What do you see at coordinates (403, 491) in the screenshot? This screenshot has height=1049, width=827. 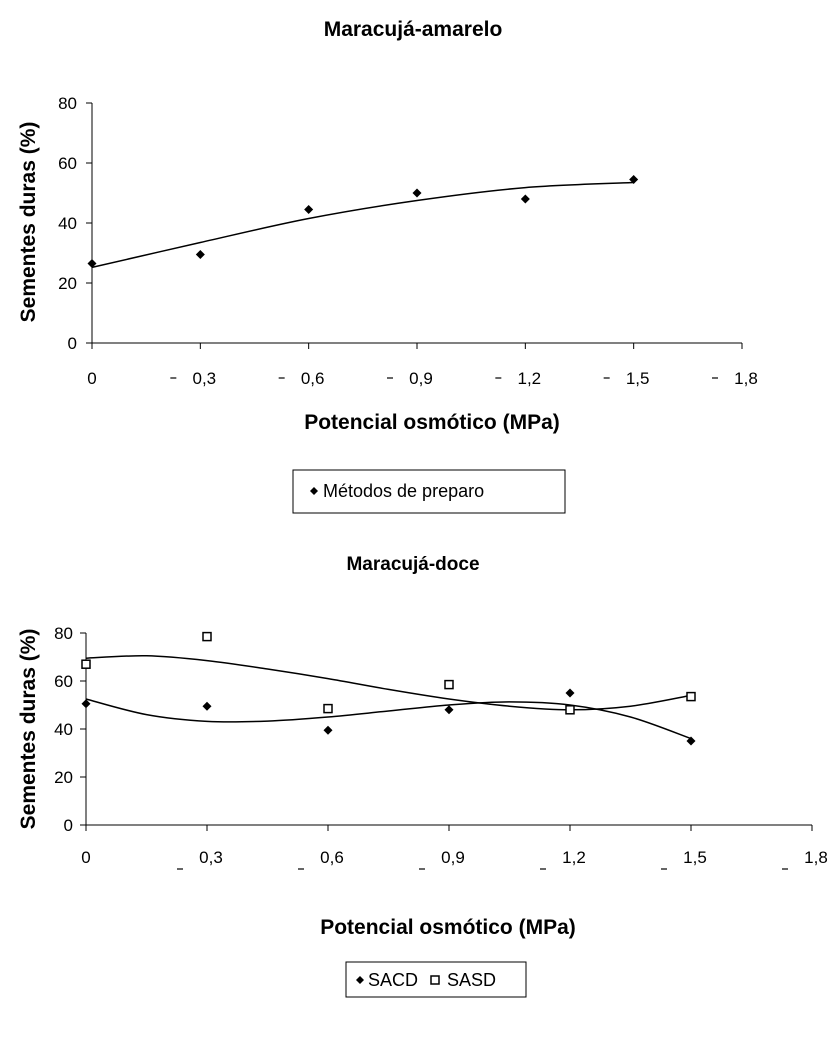 I see `legend-label: Métodos de preparo` at bounding box center [403, 491].